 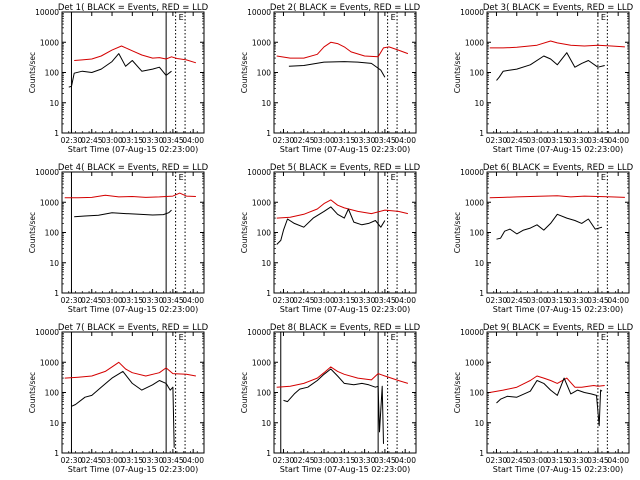 I want to click on panel-title: Det 6( BLACK = Events, RED = LLD, so click(x=558, y=168).